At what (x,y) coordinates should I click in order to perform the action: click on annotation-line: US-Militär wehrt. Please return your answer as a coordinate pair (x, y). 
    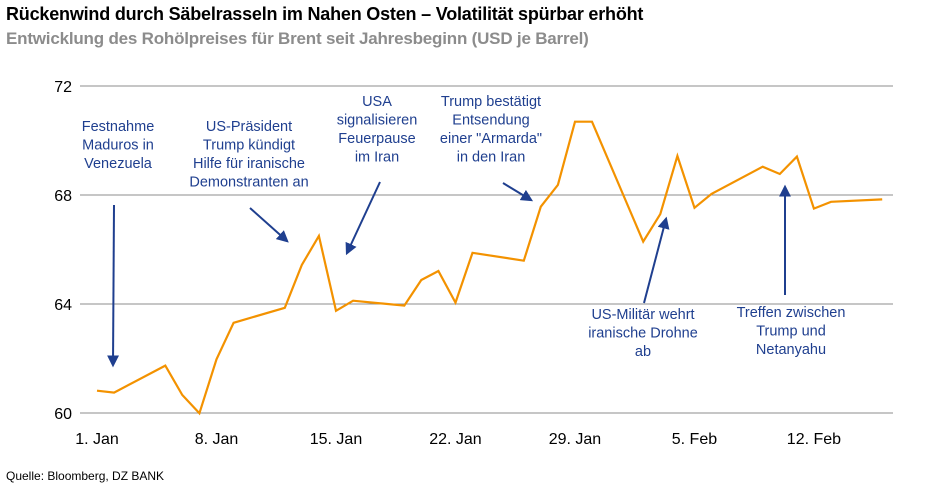
    Looking at the image, I should click on (642, 315).